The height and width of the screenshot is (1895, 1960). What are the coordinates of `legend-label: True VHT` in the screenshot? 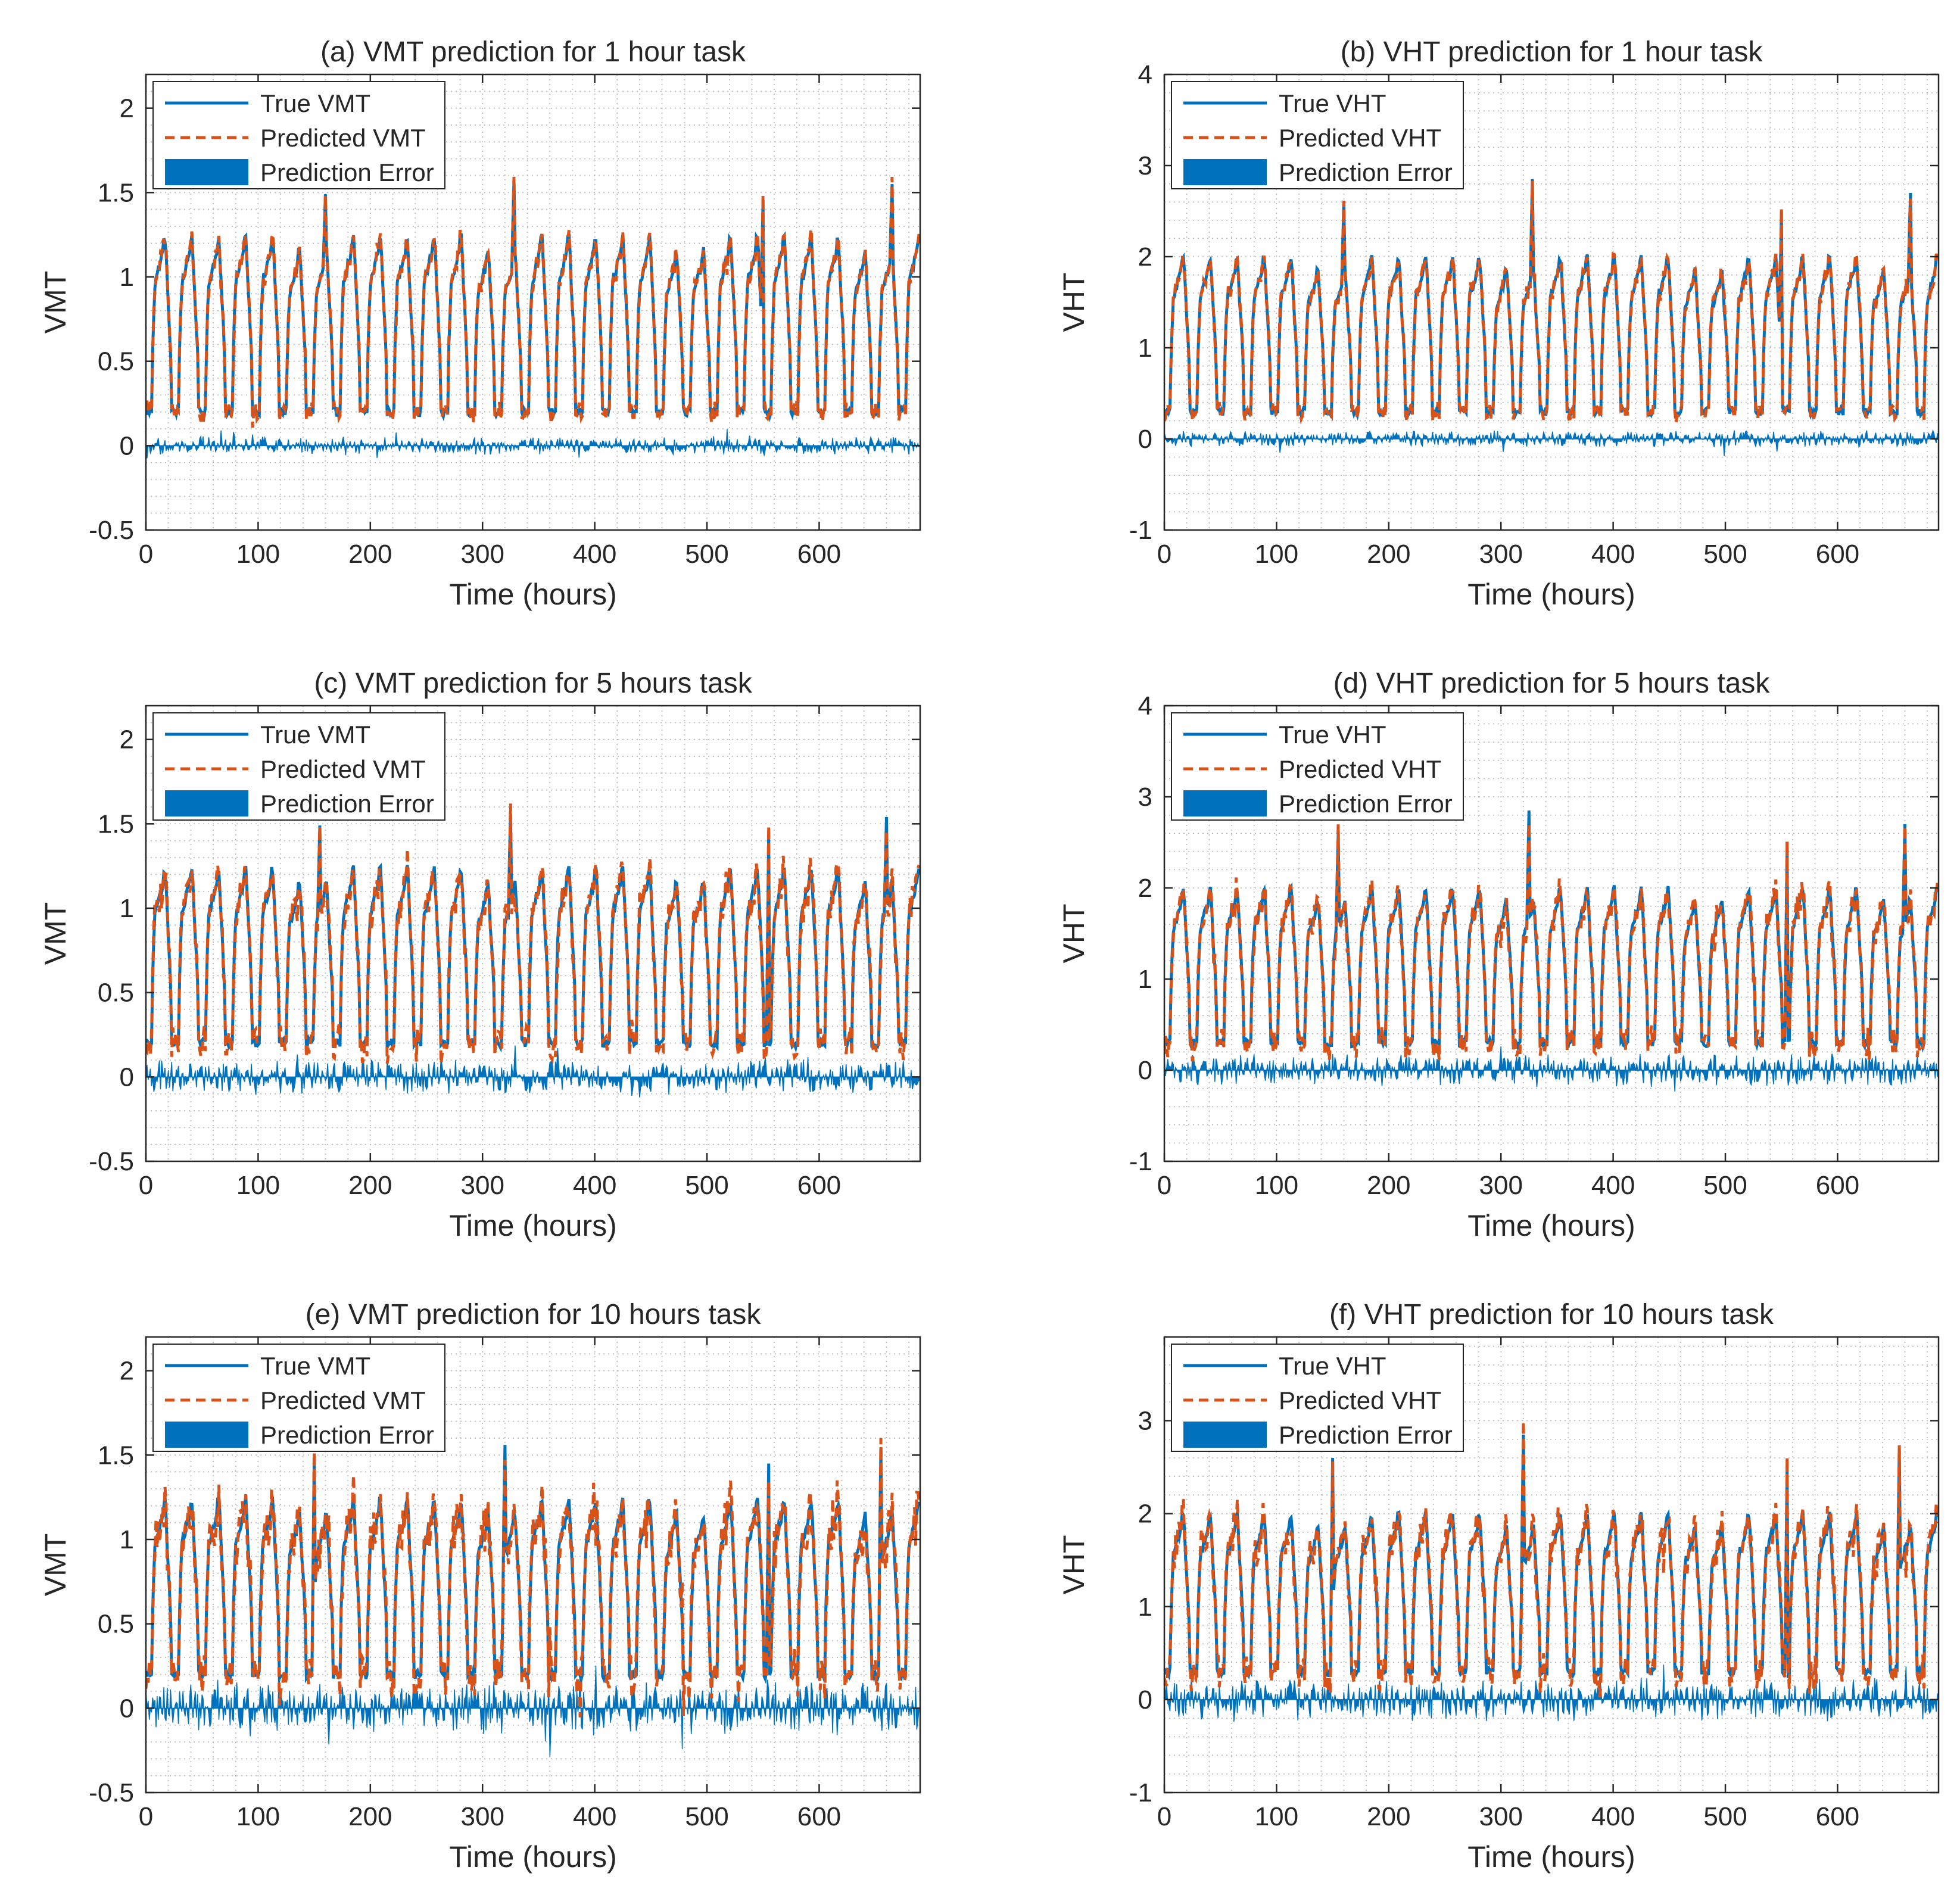 It's located at (1332, 1366).